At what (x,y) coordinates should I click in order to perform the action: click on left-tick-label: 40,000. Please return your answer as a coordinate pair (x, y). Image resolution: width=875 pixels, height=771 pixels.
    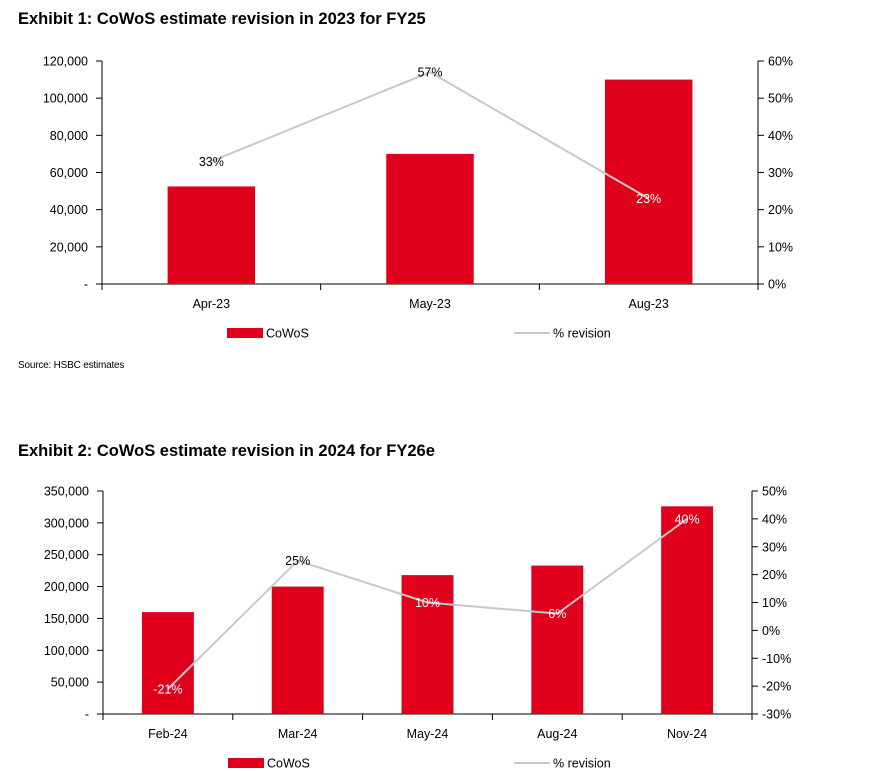
    Looking at the image, I should click on (69, 210).